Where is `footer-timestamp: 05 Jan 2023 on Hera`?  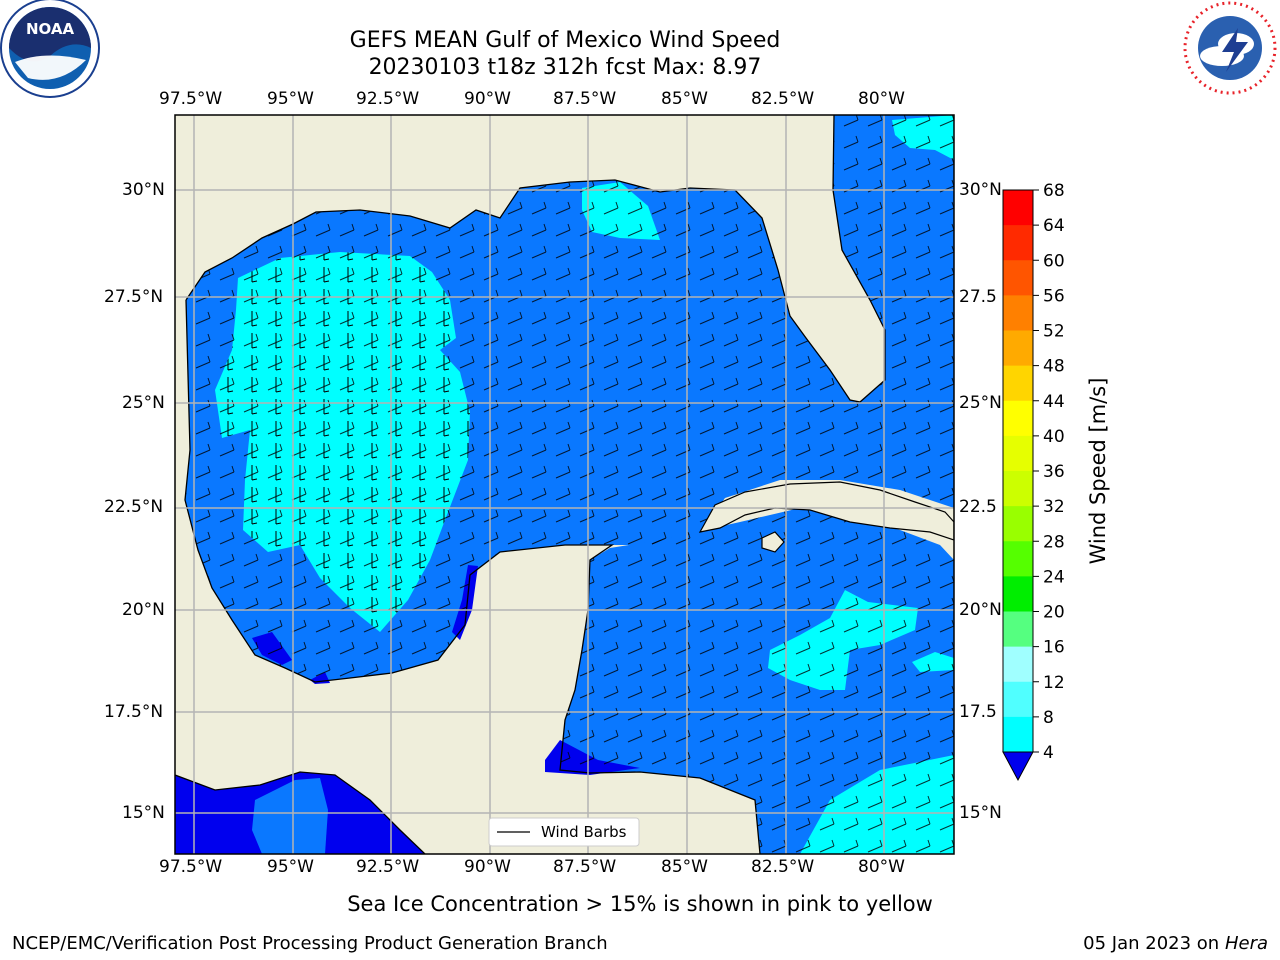 footer-timestamp: 05 Jan 2023 on Hera is located at coordinates (1175, 944).